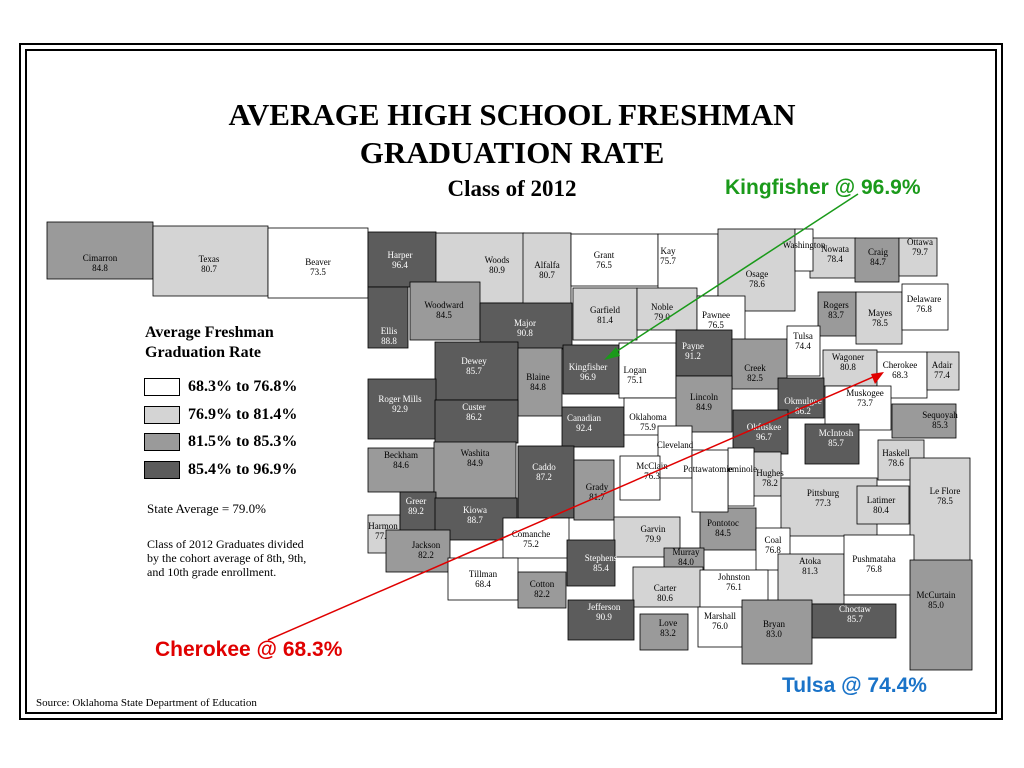 The width and height of the screenshot is (1024, 768). Describe the element at coordinates (400, 255) in the screenshot. I see `county-name-harper: Harper` at that location.